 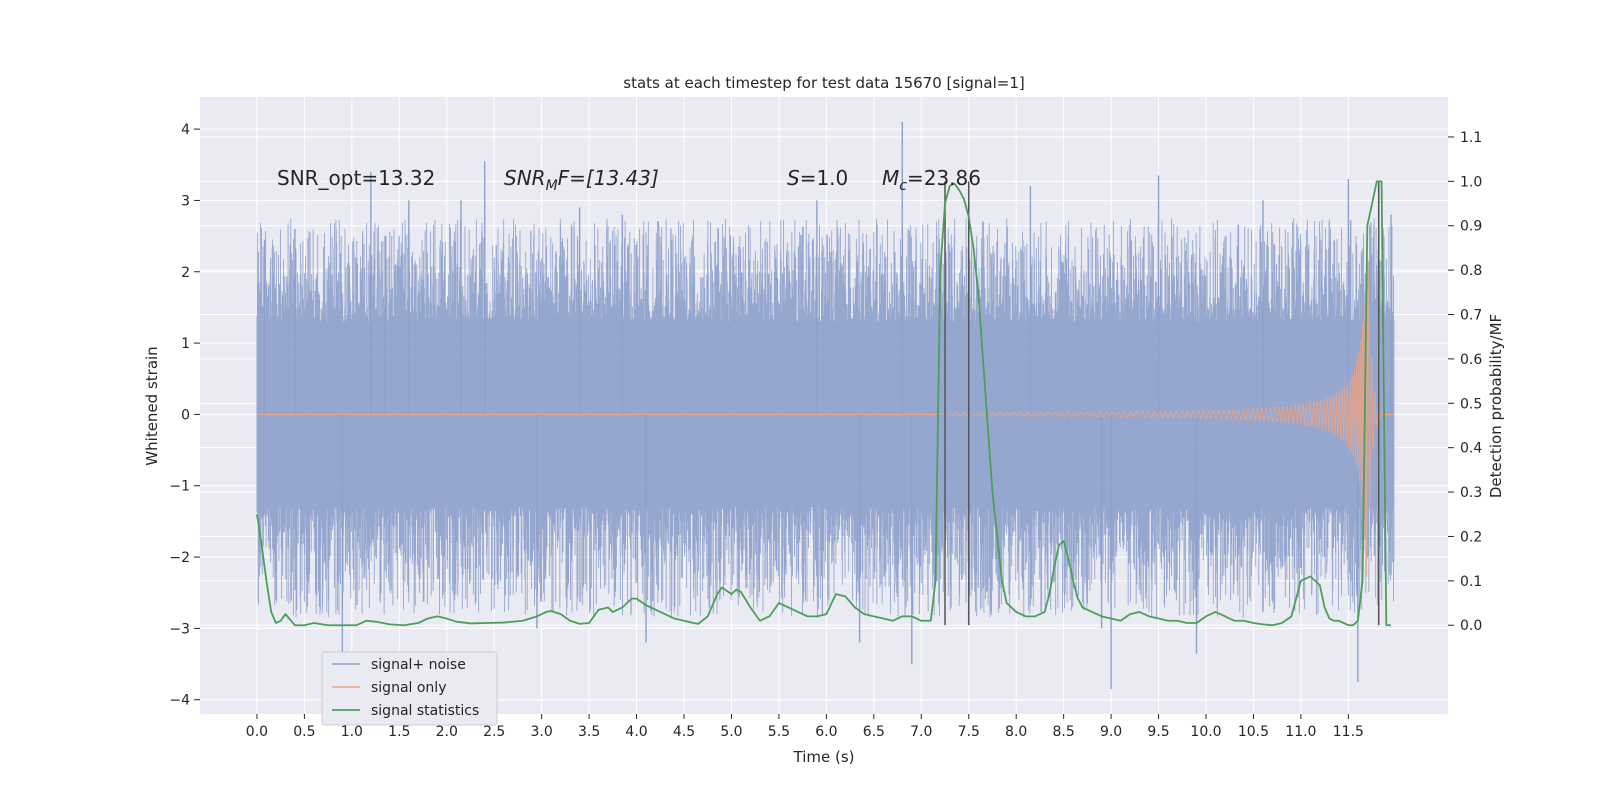 I want to click on x-tick-label: 11.5, so click(x=1348, y=732).